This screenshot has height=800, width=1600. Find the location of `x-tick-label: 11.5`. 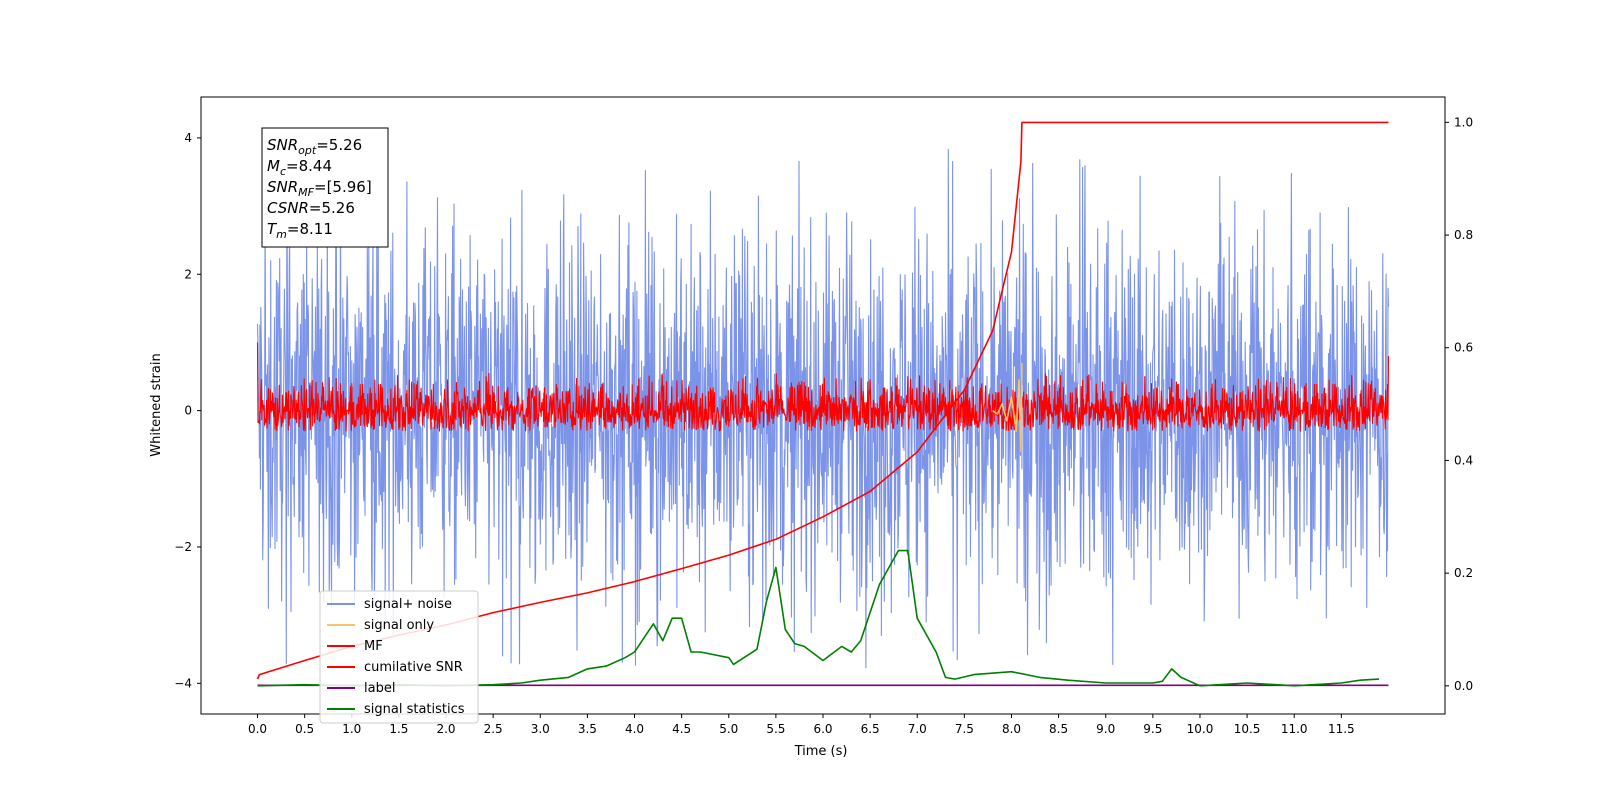

x-tick-label: 11.5 is located at coordinates (1341, 729).